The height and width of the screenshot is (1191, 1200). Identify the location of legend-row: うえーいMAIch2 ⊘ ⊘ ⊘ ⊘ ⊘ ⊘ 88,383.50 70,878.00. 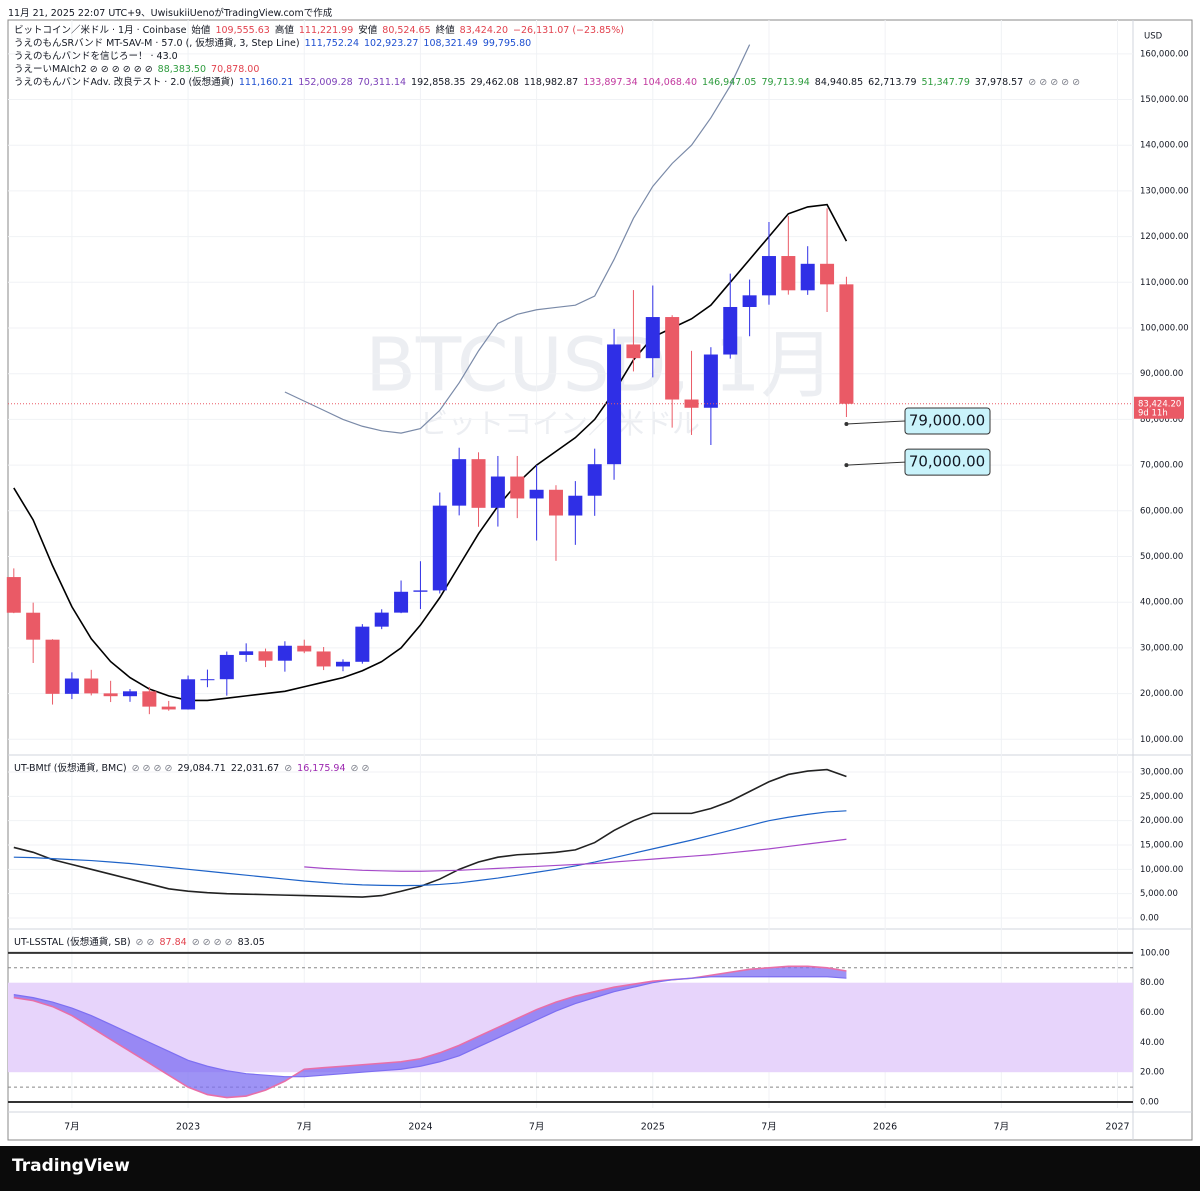
(549, 69).